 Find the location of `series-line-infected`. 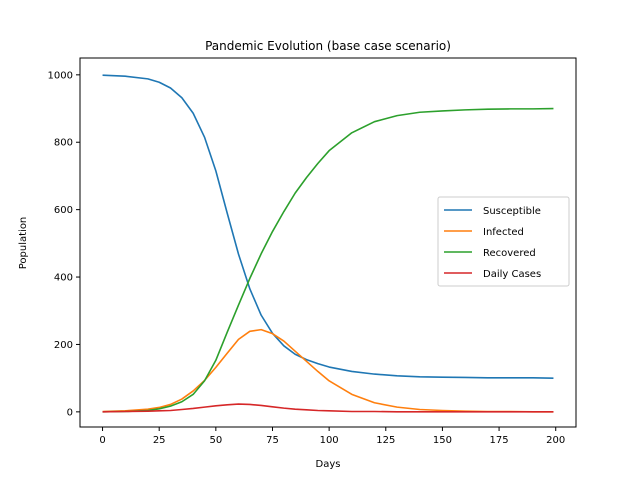

series-line-infected is located at coordinates (328, 370).